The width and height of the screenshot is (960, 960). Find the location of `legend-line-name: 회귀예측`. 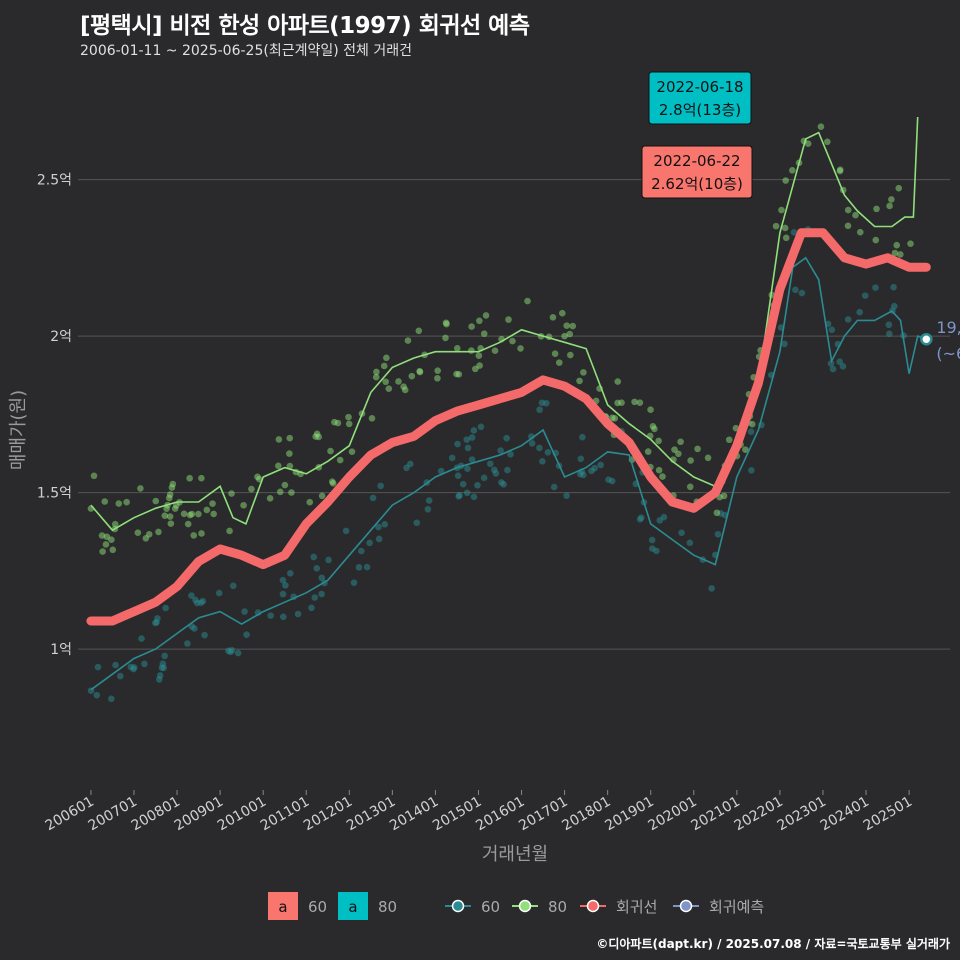

legend-line-name: 회귀예측 is located at coordinates (736, 907).